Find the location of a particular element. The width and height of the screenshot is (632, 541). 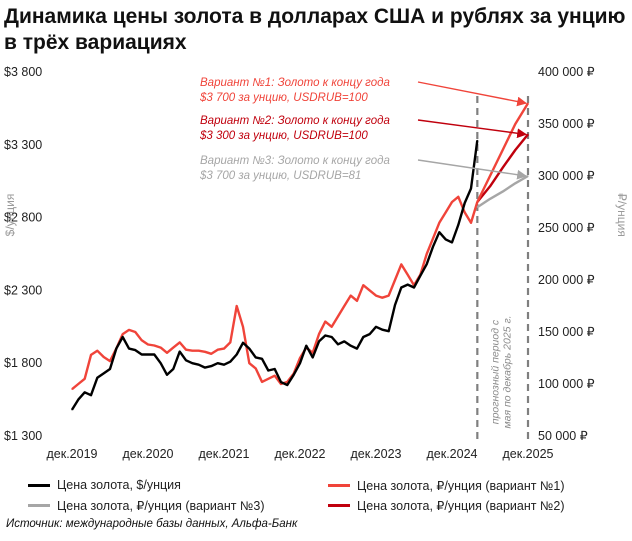

left-tick-label: $3 300 is located at coordinates (23, 145).